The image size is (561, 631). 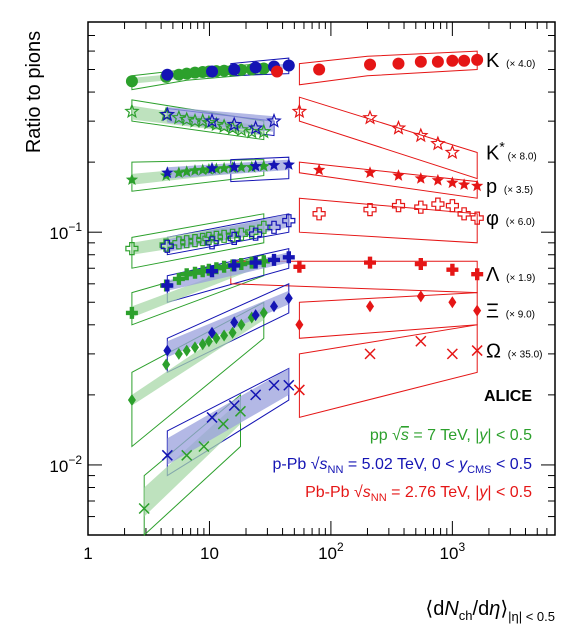 What do you see at coordinates (418, 494) in the screenshot?
I see `legend-entry-PbPb: Pb-Pb √sNN = 2.76 TeV, |y| < 0.5` at bounding box center [418, 494].